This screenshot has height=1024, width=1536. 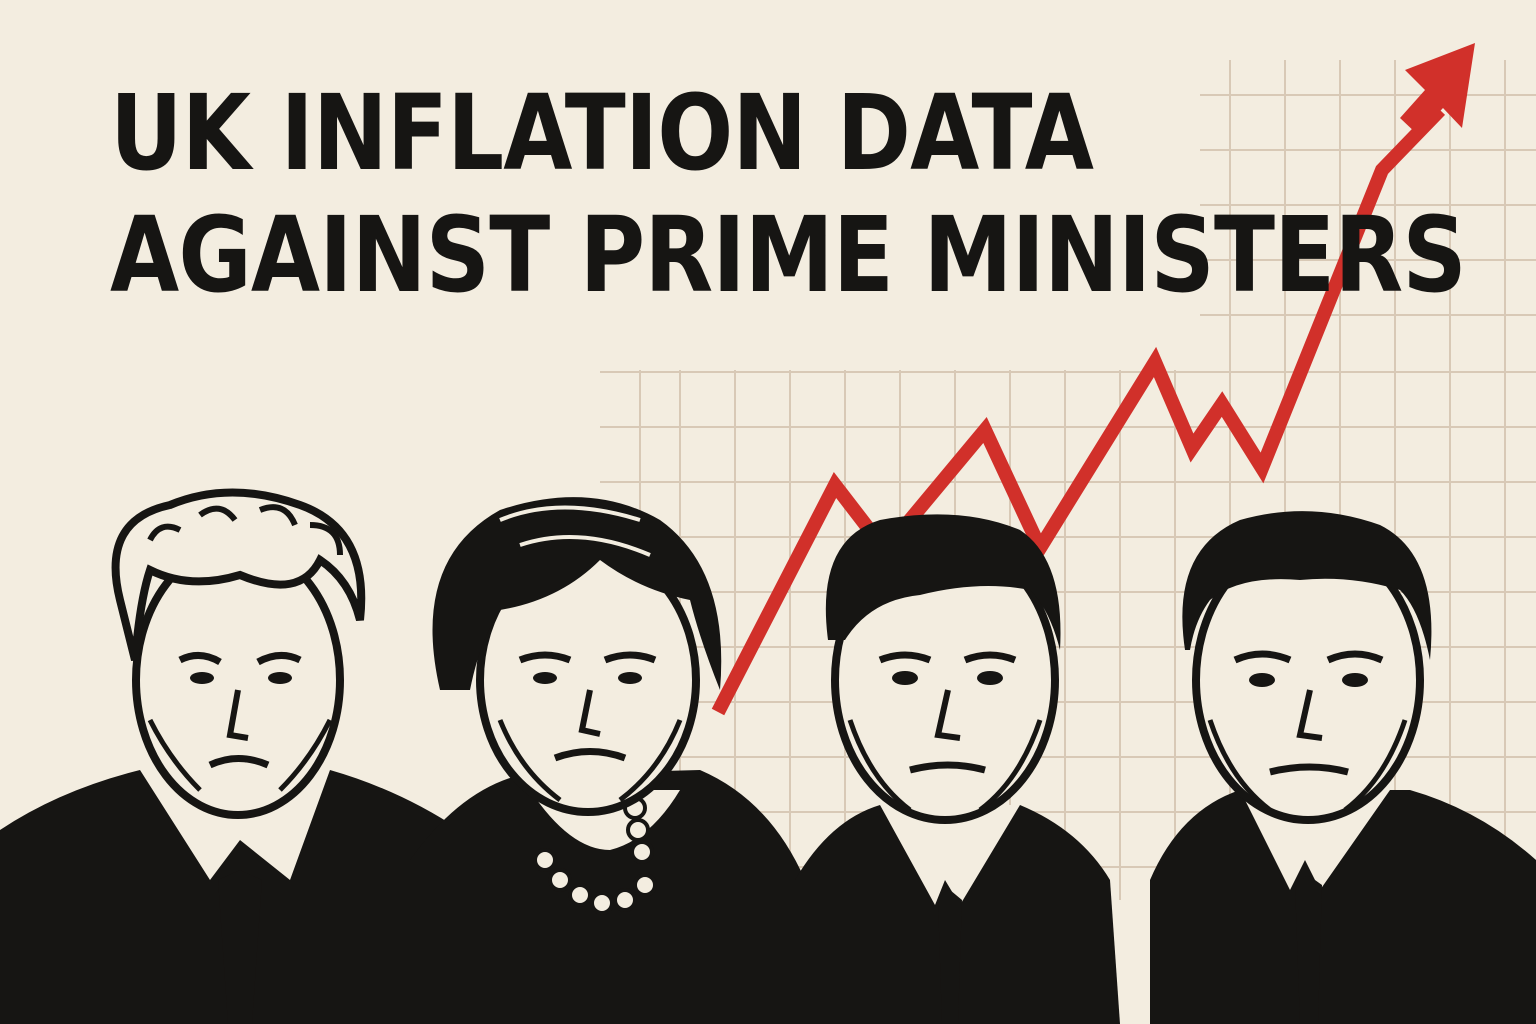 I want to click on pearl-necklace, so click(x=595, y=855).